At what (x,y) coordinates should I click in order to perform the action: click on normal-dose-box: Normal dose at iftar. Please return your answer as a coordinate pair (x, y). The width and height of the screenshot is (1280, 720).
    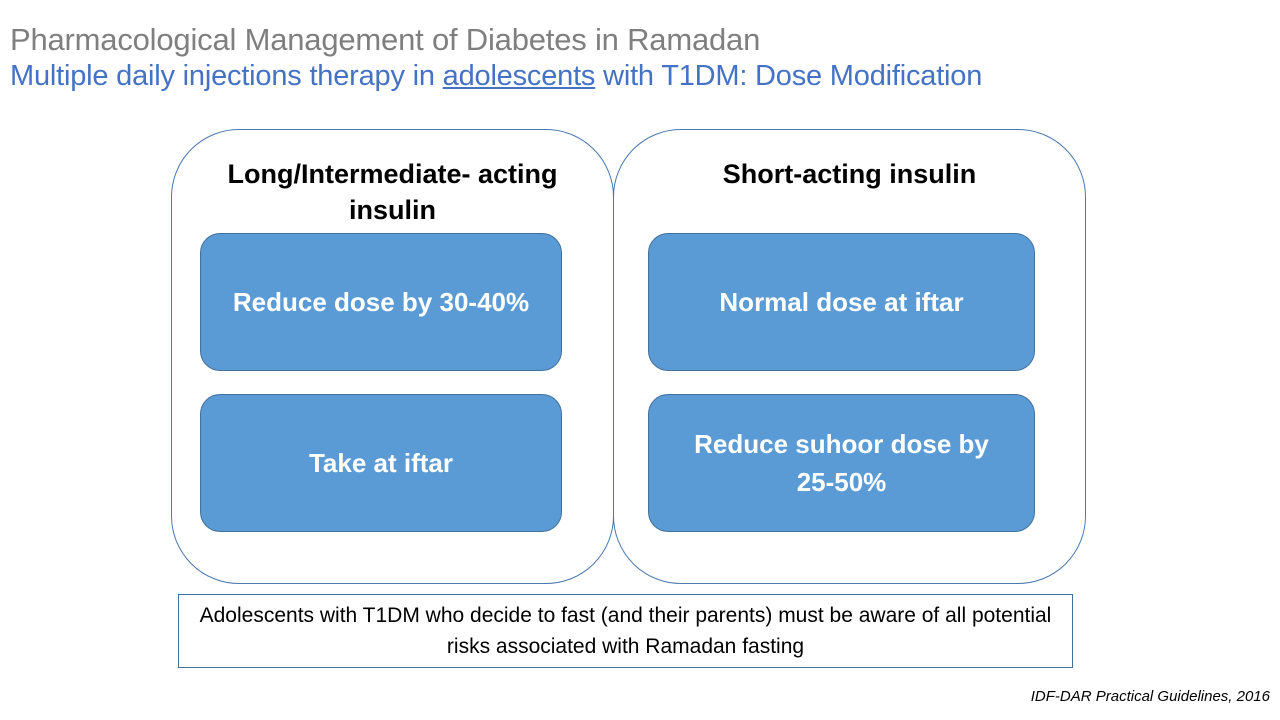
    Looking at the image, I should click on (841, 302).